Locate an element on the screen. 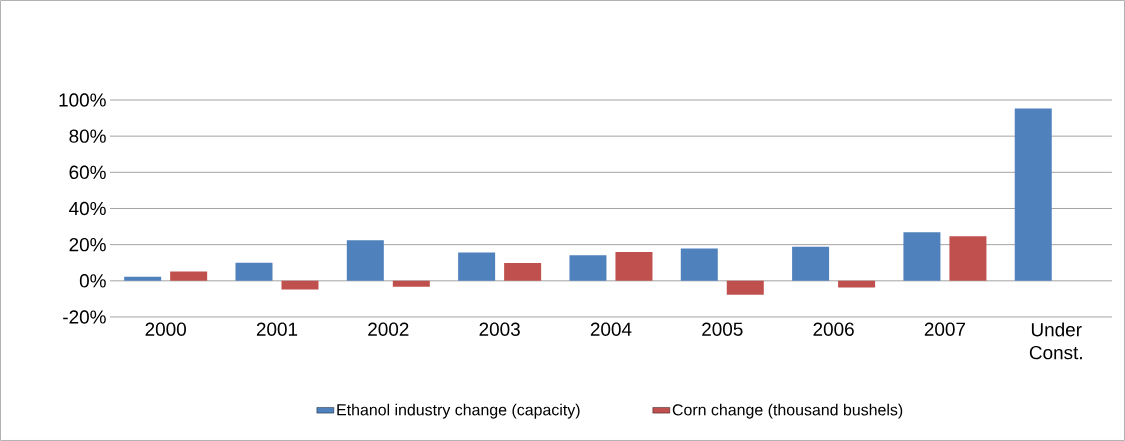 Image resolution: width=1125 pixels, height=441 pixels. x-tick-label: 2002 is located at coordinates (388, 329).